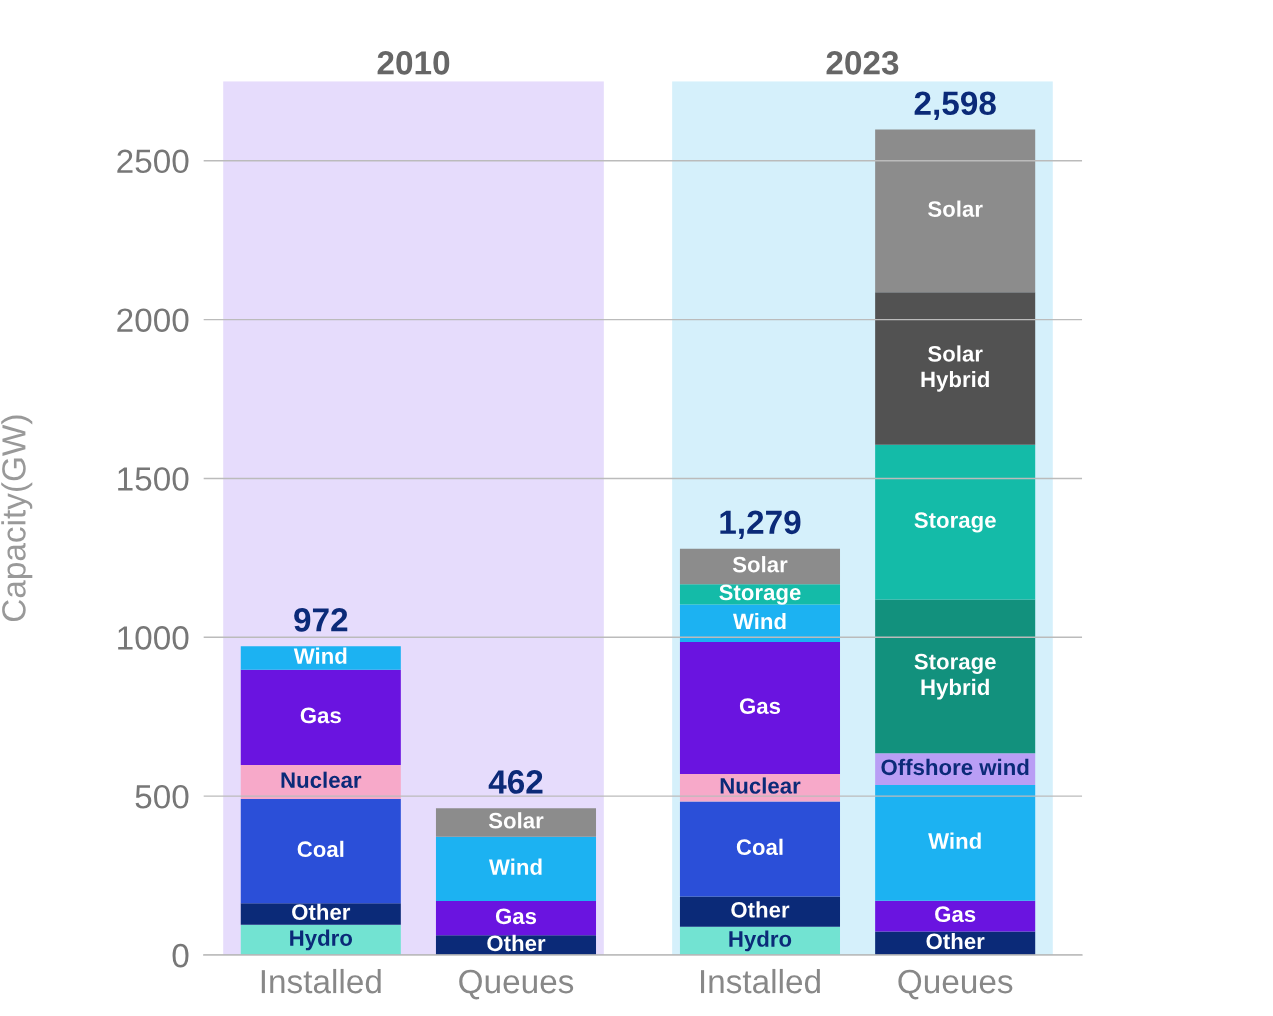  What do you see at coordinates (180, 955) in the screenshot?
I see `y-tick-label: 0` at bounding box center [180, 955].